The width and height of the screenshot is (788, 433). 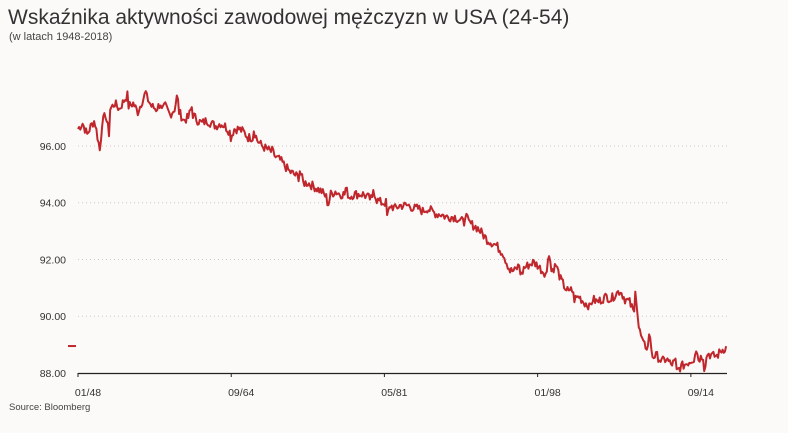 I want to click on y-tick-label: 92.00, so click(x=53, y=260).